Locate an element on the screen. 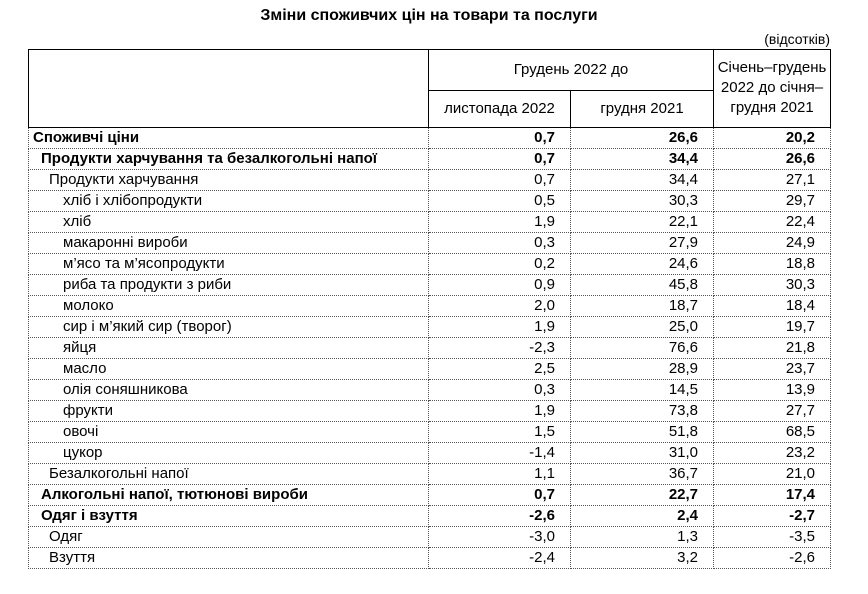 The width and height of the screenshot is (868, 594). table-row: Продукти харчування 0,7 34,4 27,1 is located at coordinates (430, 179).